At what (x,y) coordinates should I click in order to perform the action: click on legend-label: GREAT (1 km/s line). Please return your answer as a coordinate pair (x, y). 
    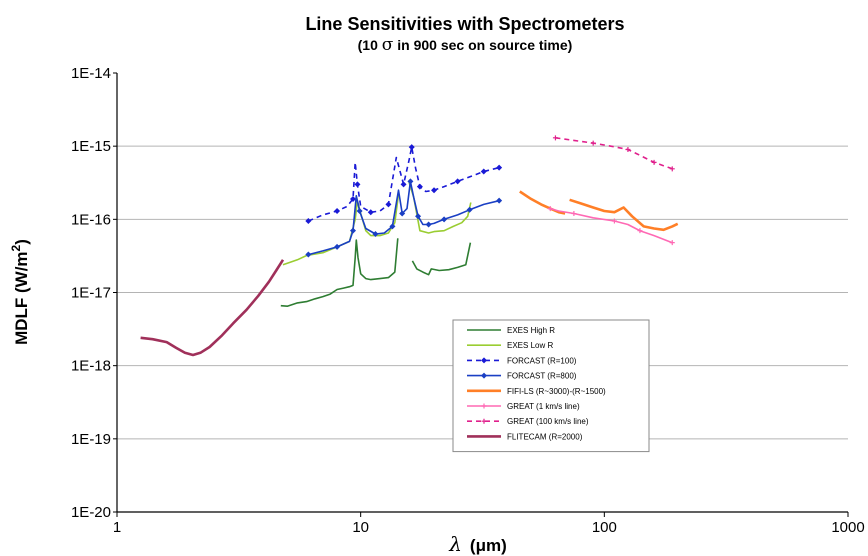
    Looking at the image, I should click on (543, 406).